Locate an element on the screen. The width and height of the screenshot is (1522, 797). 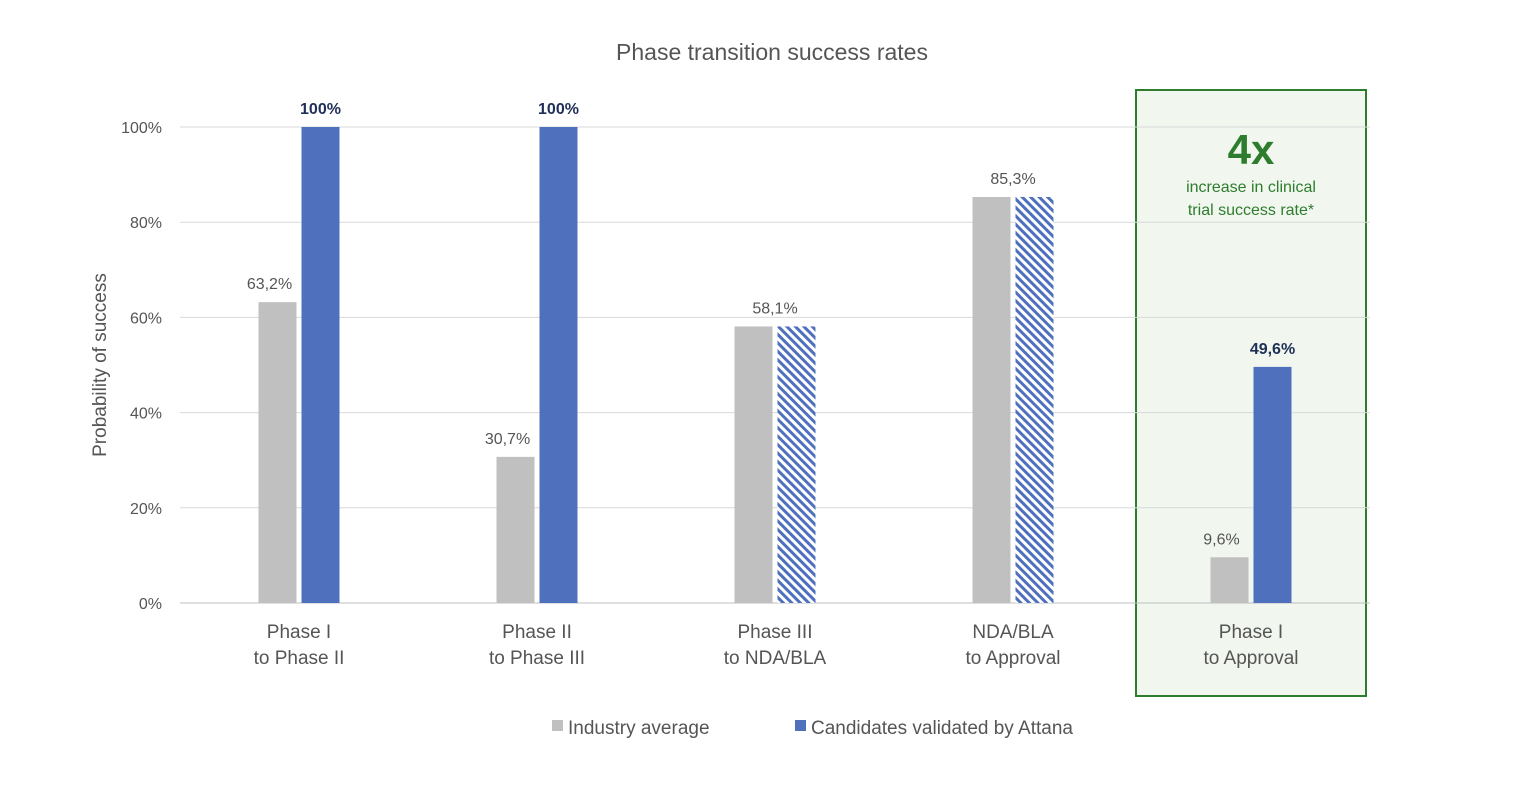
highlight-box is located at coordinates (1251, 393).